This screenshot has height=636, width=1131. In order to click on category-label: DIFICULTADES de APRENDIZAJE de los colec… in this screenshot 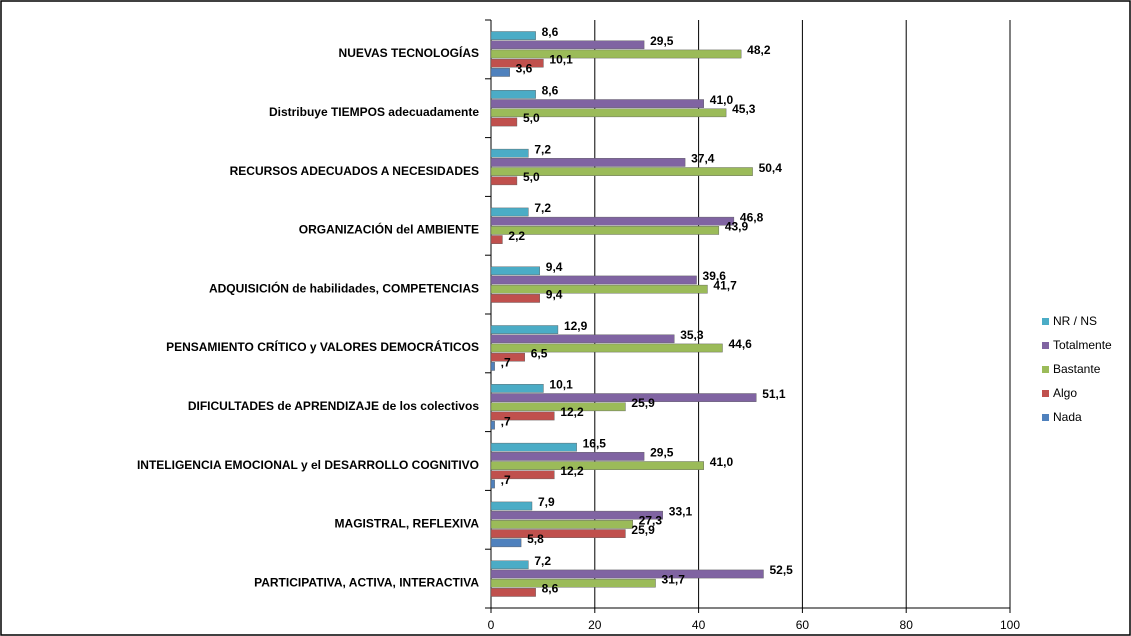, I will do `click(333, 406)`.